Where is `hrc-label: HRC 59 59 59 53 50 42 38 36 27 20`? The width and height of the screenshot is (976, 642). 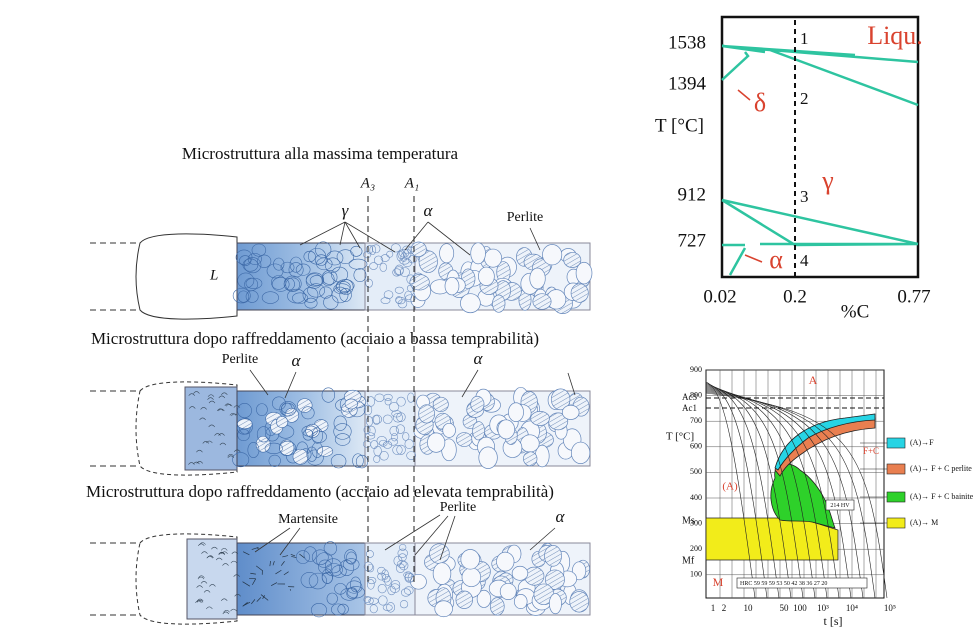
hrc-label: HRC 59 59 59 53 50 42 38 36 27 20 is located at coordinates (783, 584).